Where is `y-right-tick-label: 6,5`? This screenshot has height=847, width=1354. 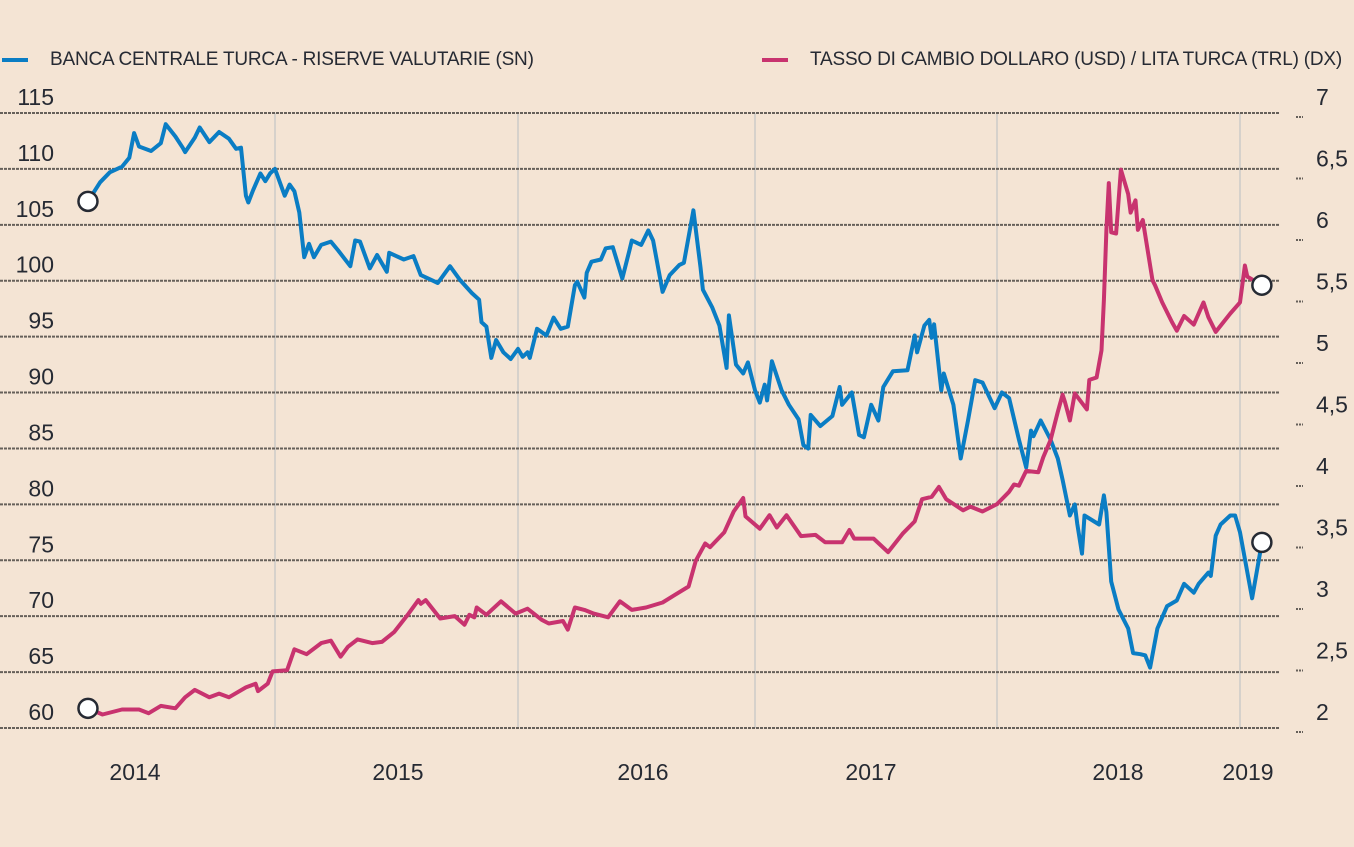
y-right-tick-label: 6,5 is located at coordinates (1332, 159).